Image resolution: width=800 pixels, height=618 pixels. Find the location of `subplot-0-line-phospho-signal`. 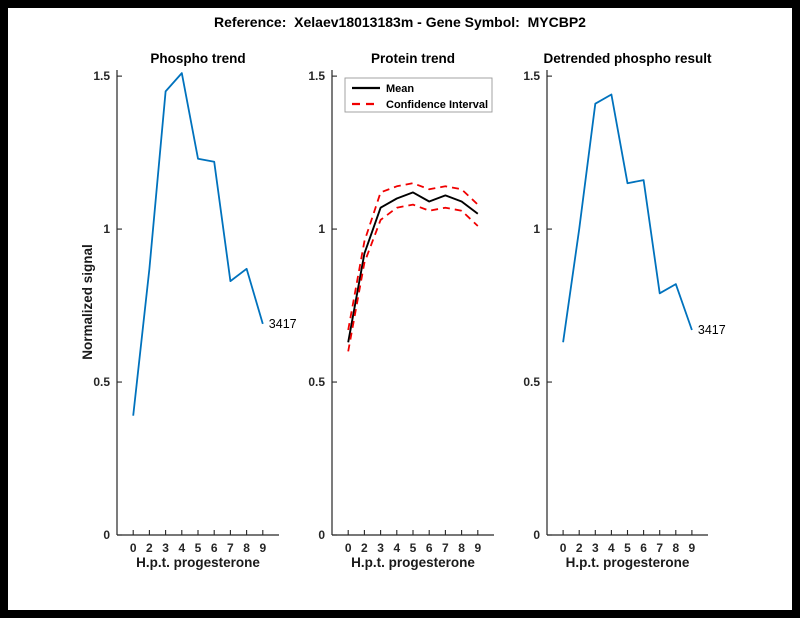

subplot-0-line-phospho-signal is located at coordinates (198, 244).